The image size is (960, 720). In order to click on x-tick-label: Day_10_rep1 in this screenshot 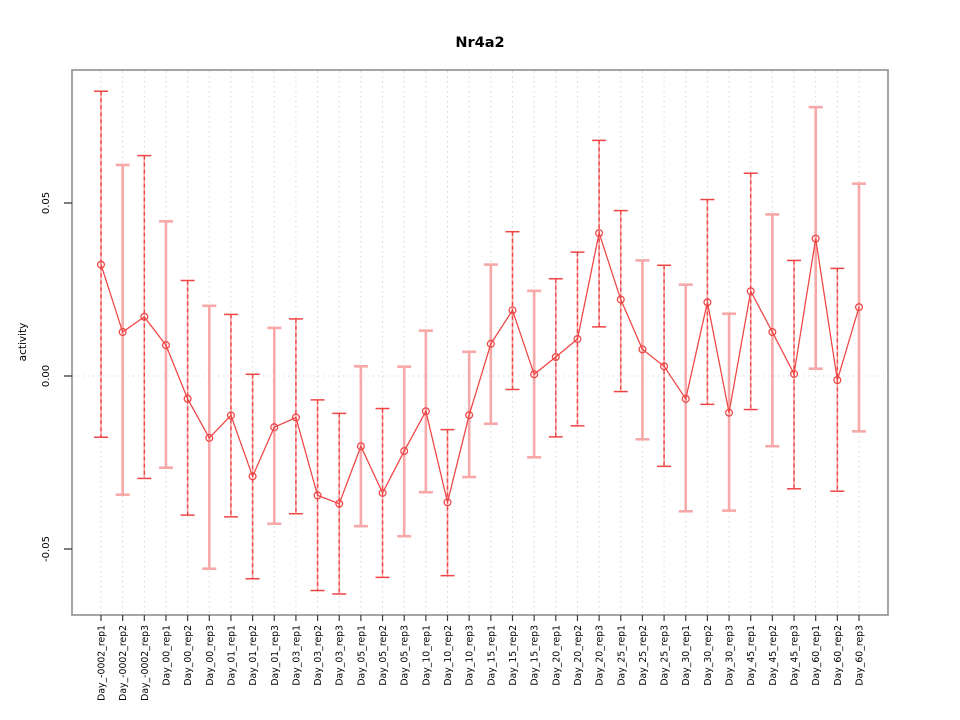, I will do `click(426, 655)`.